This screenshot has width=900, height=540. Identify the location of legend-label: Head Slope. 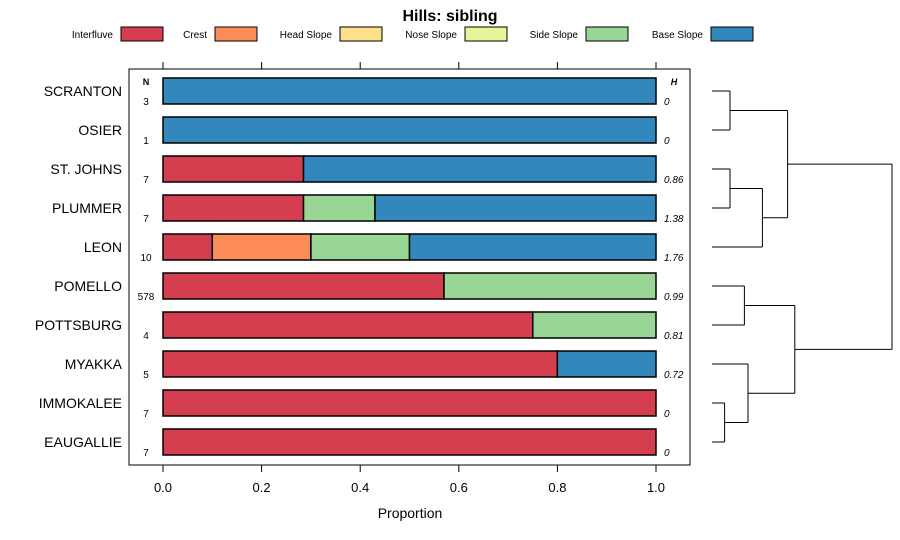
(306, 35).